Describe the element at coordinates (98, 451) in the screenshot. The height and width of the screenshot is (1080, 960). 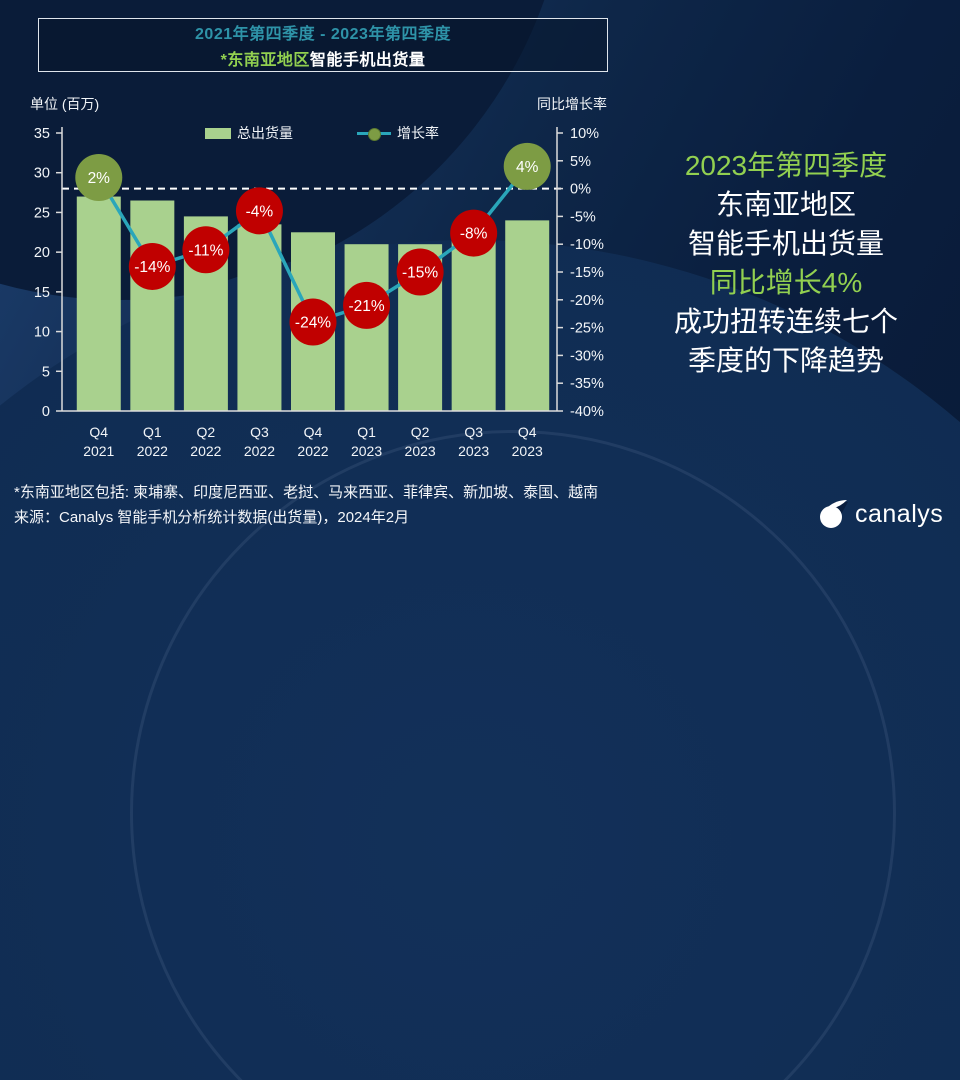
I see `x-axis-label-year: 2021` at that location.